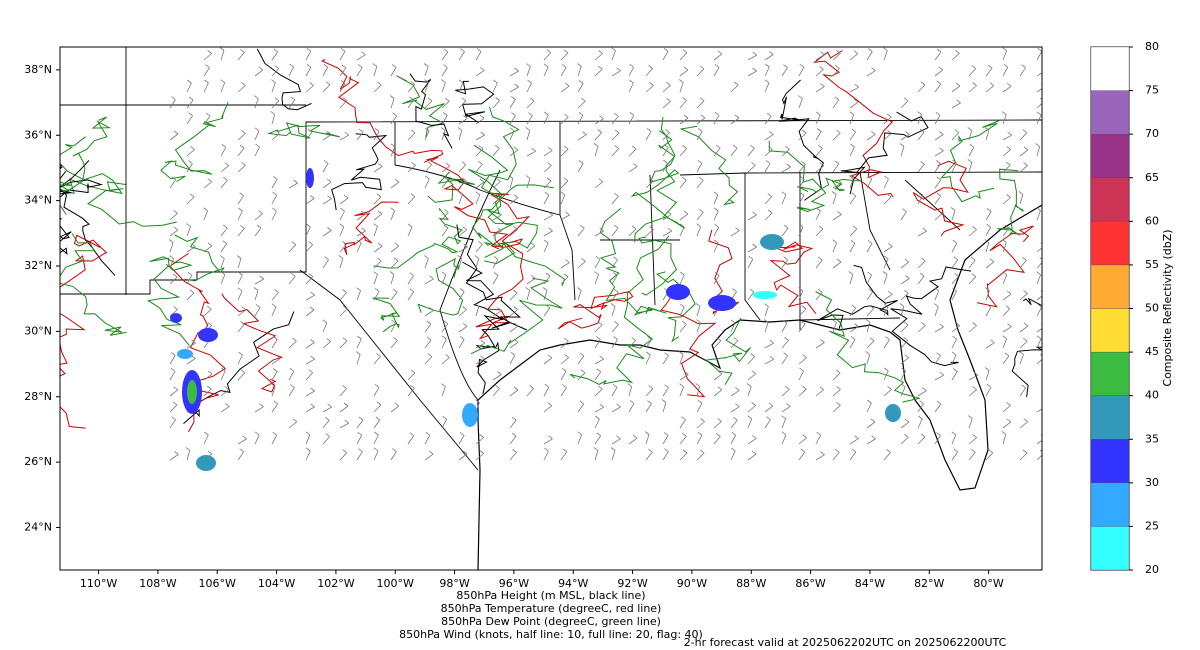 Image resolution: width=1200 pixels, height=650 pixels. Describe the element at coordinates (1110, 548) in the screenshot. I see `colorbar-segment` at that location.